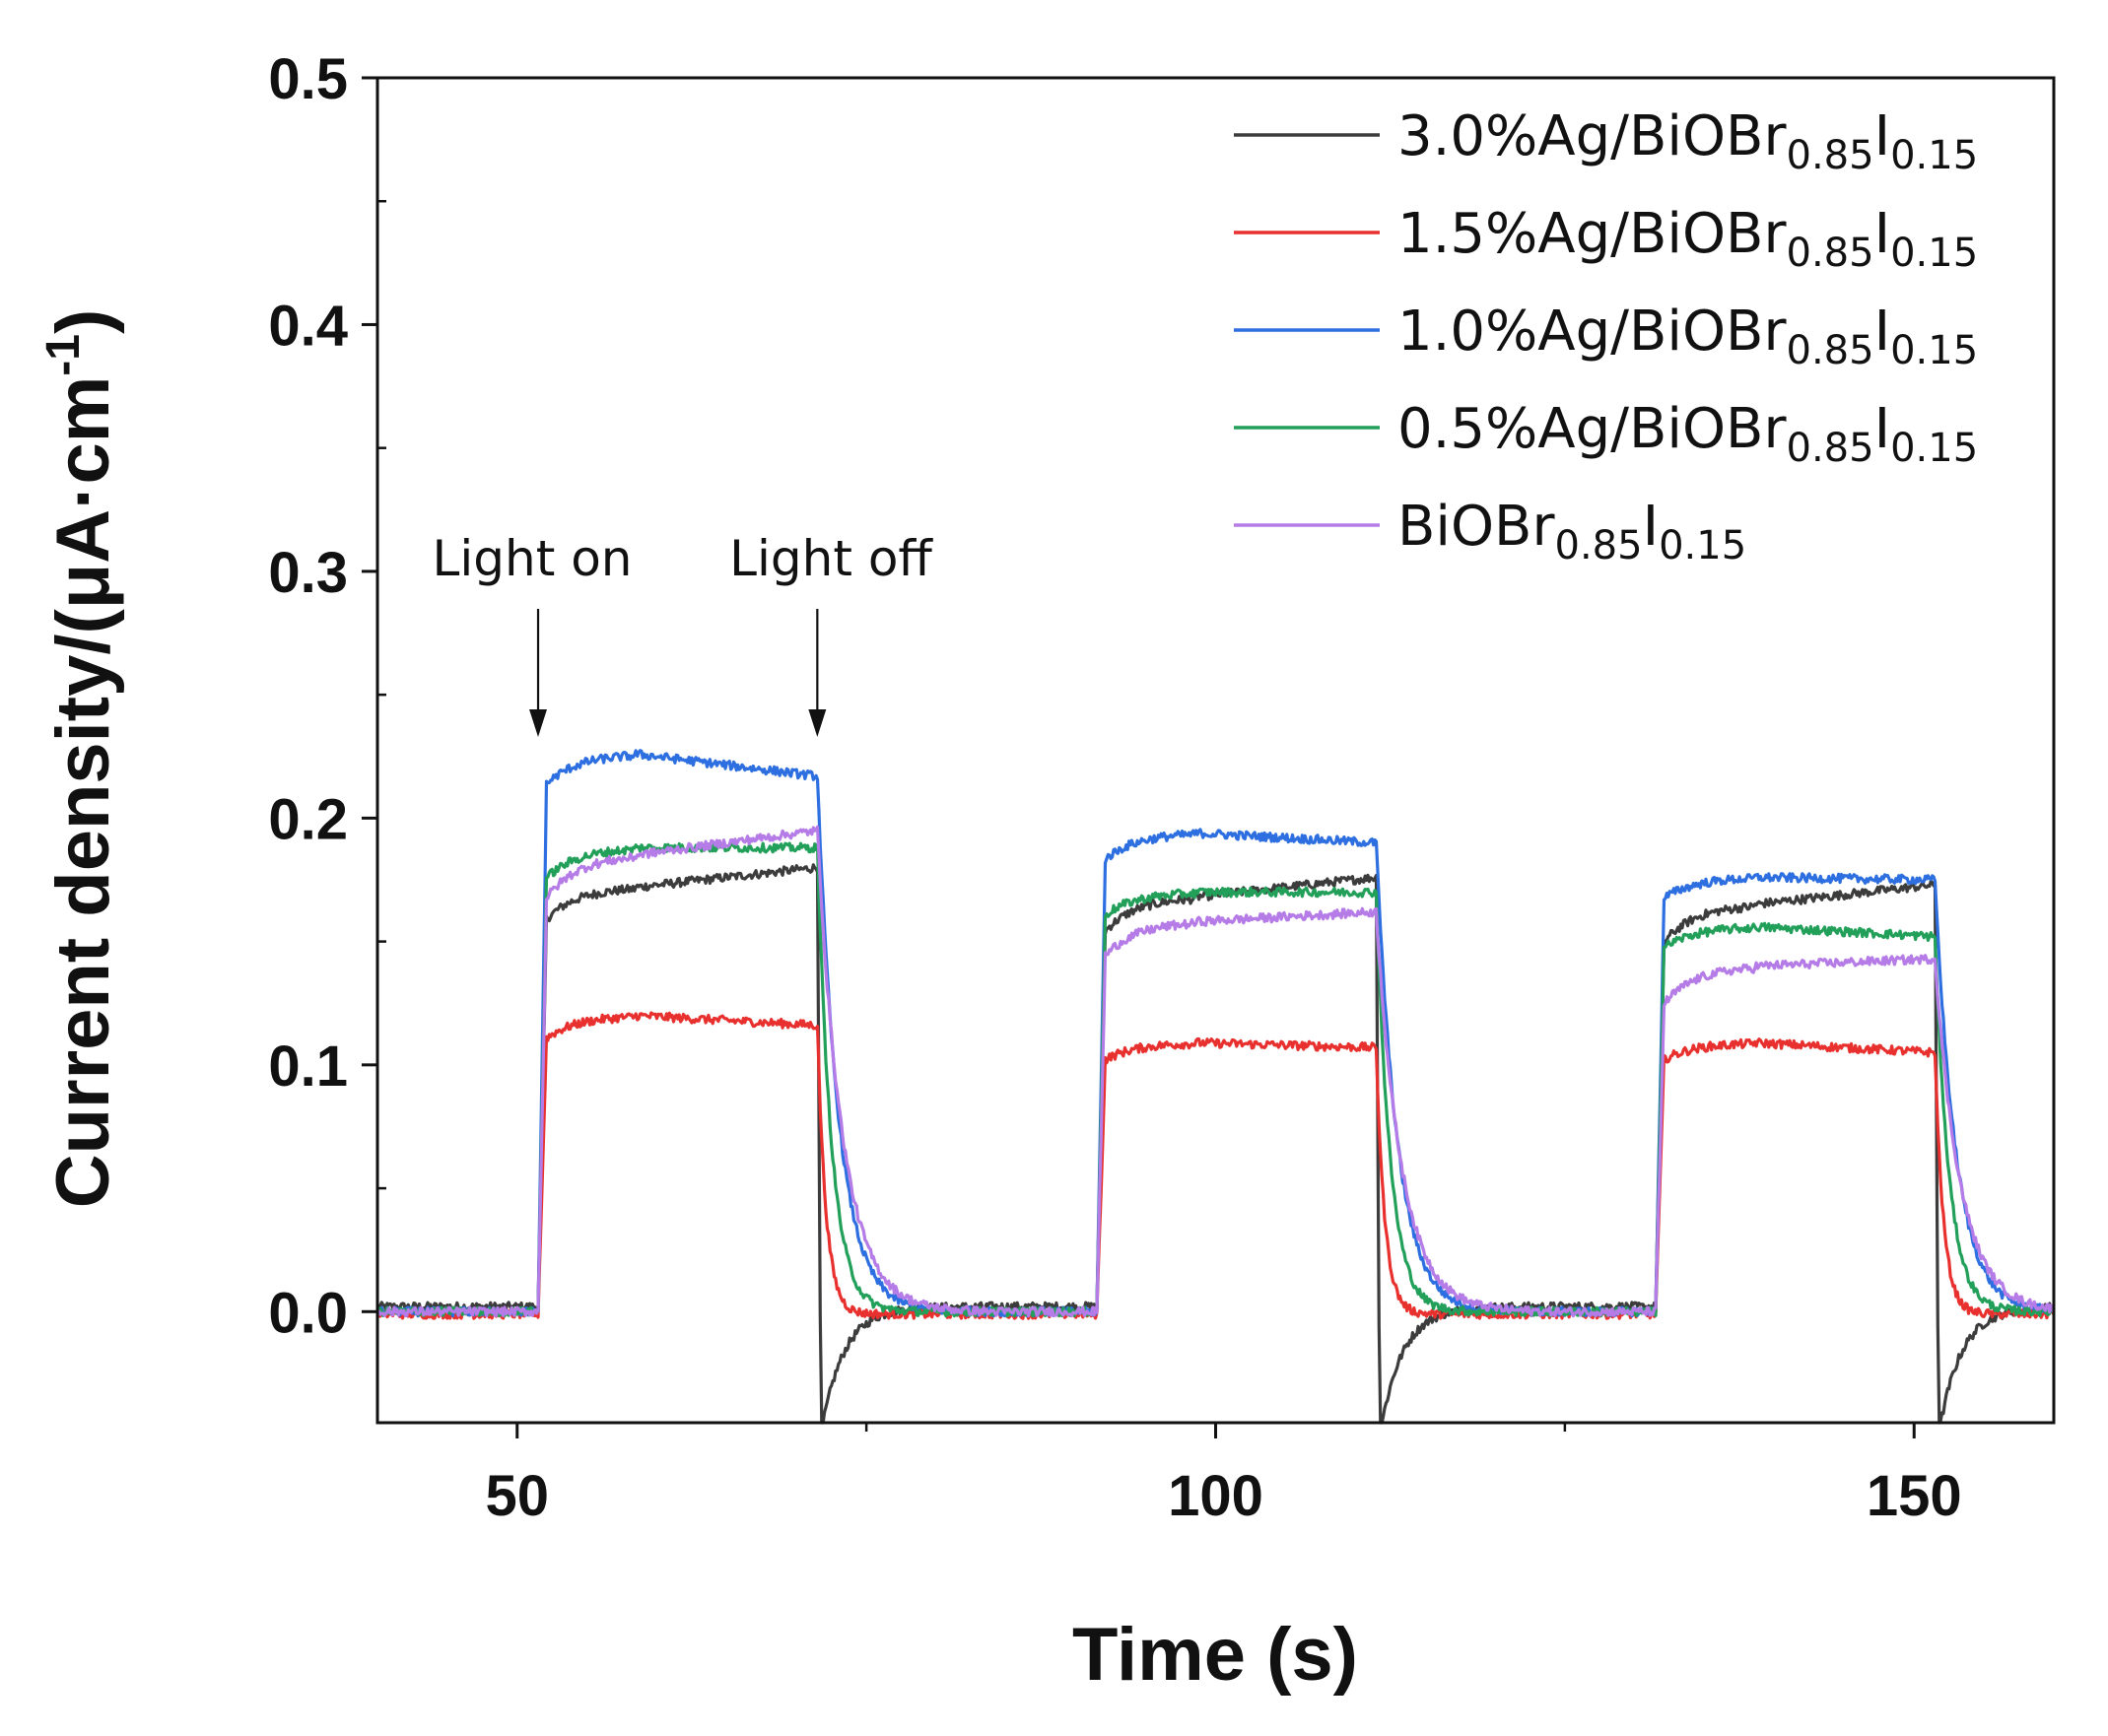 The height and width of the screenshot is (1736, 2108). What do you see at coordinates (1914, 1496) in the screenshot?
I see `x-tick-label-2: 150` at bounding box center [1914, 1496].